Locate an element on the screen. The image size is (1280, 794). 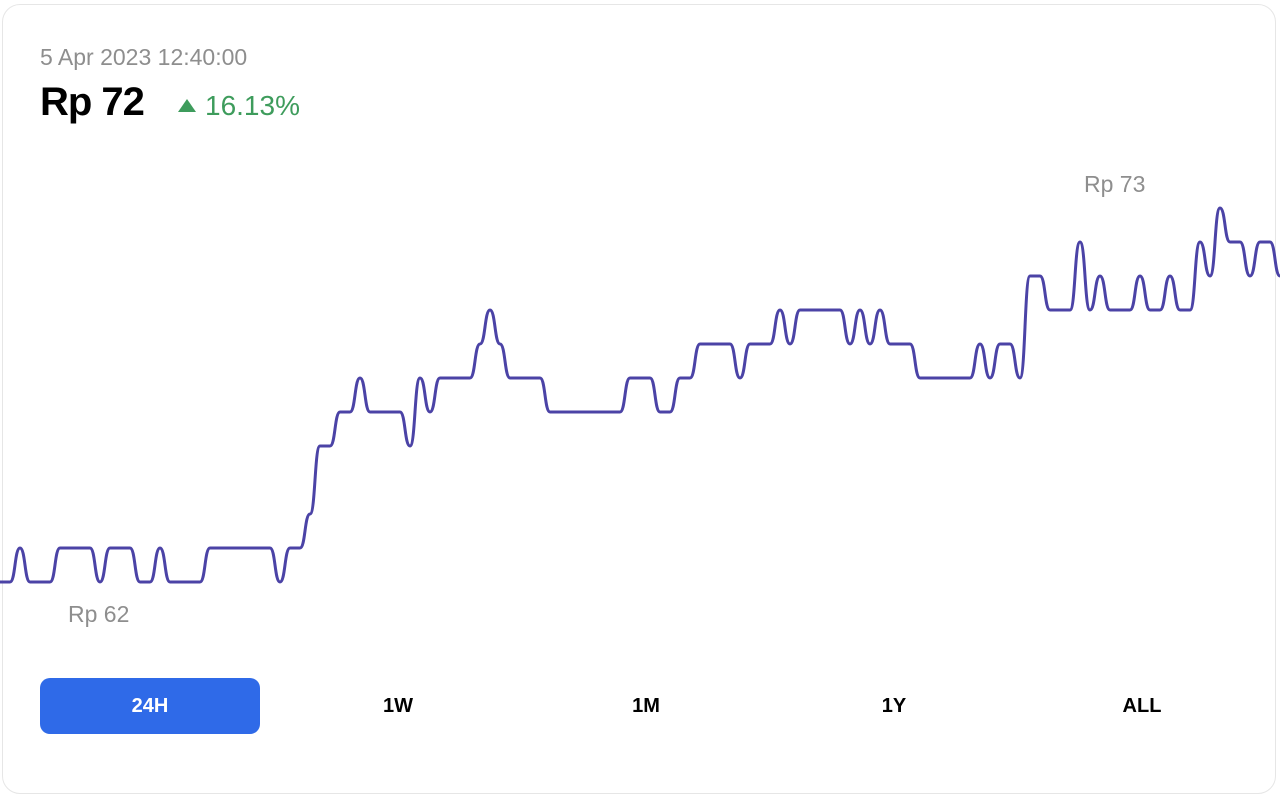
range-tab: 1M is located at coordinates (646, 705).